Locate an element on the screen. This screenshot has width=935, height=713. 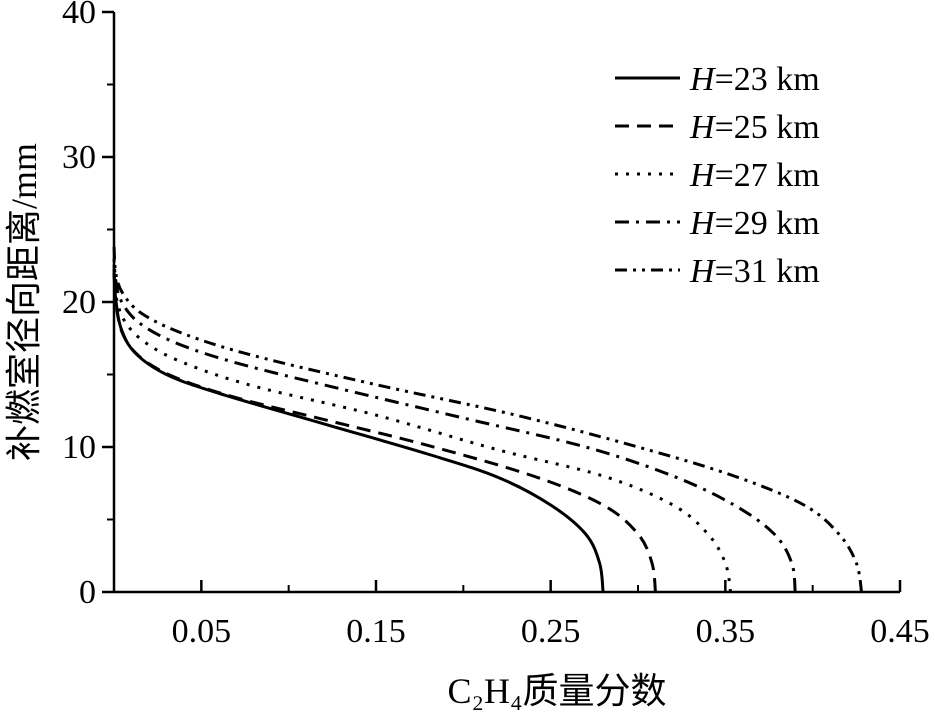
x-tick-label: 0.05 is located at coordinates (202, 631).